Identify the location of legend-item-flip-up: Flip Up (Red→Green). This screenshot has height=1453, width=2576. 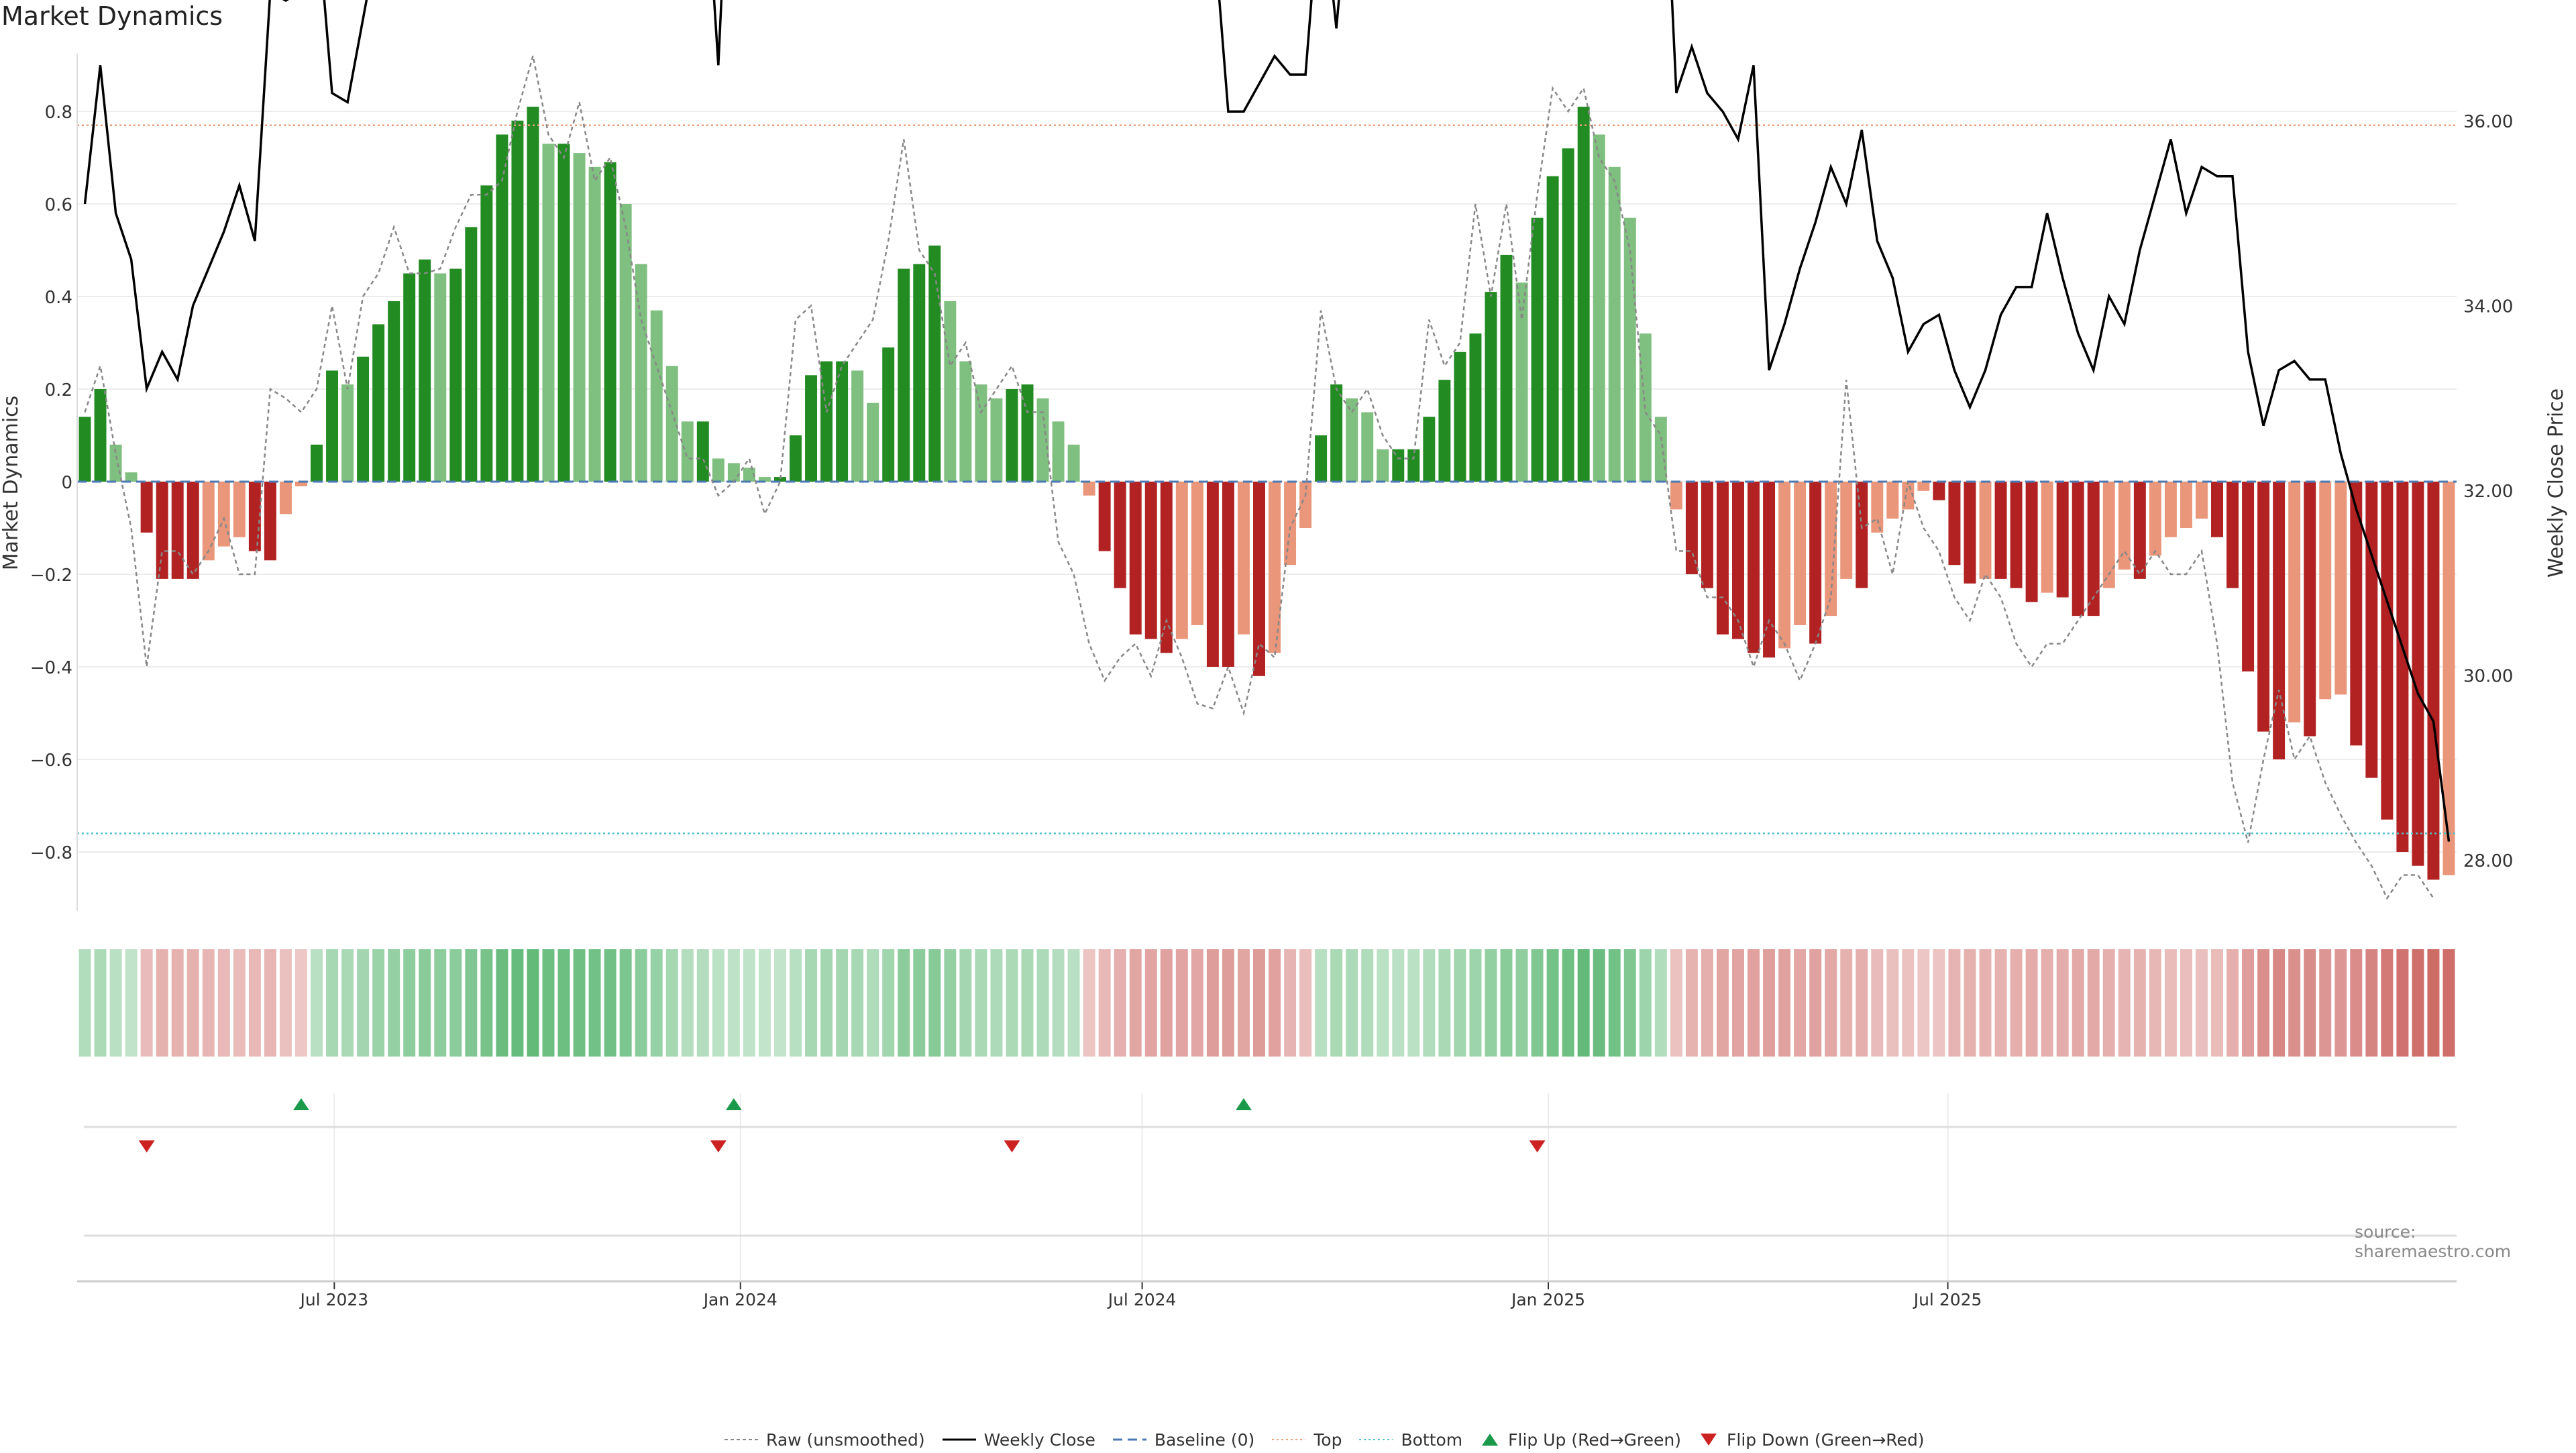
(1580, 1440).